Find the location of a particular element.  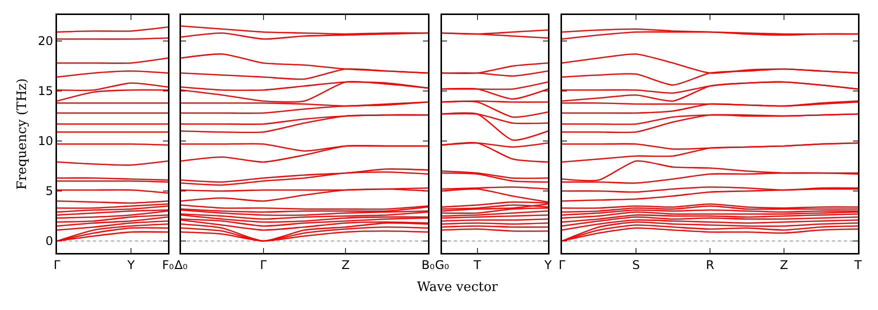

y-axis-title: Frequency (THz) is located at coordinates (22, 134).